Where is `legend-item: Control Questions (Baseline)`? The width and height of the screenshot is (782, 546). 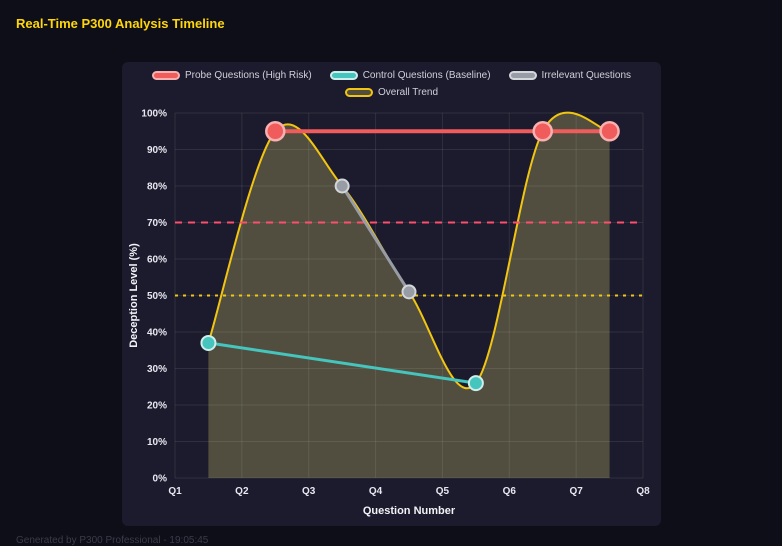
legend-item: Control Questions (Baseline) is located at coordinates (410, 75).